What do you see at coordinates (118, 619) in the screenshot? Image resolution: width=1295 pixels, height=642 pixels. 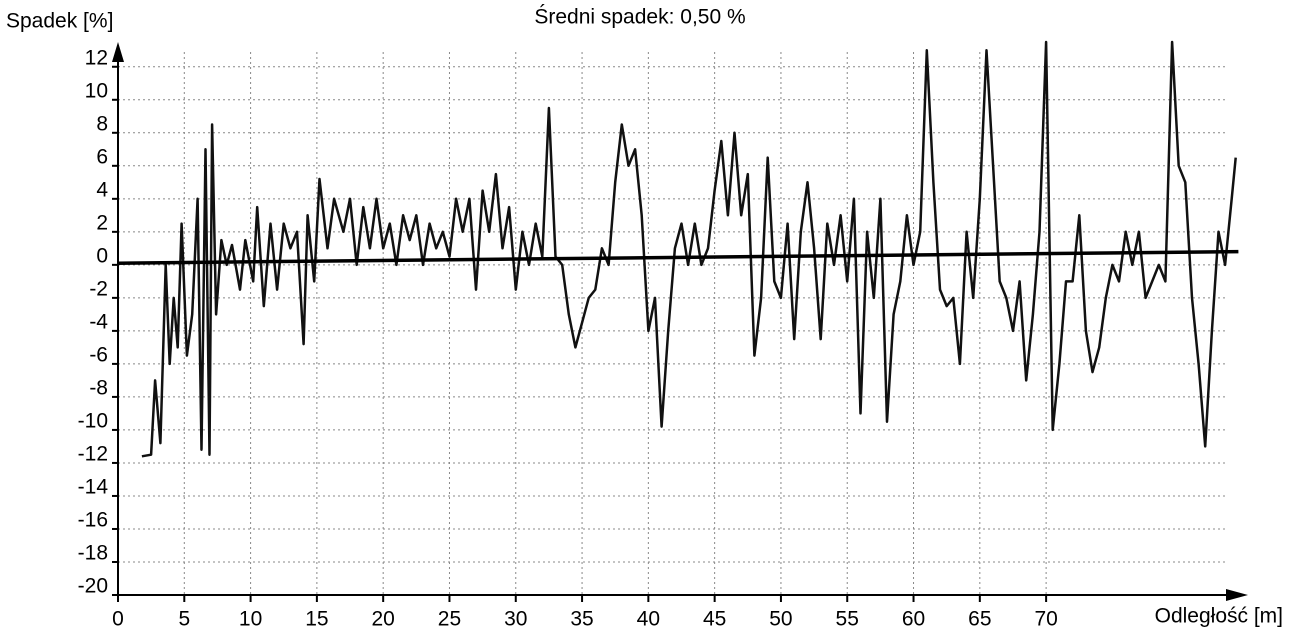 I see `x-tick-label: 0` at bounding box center [118, 619].